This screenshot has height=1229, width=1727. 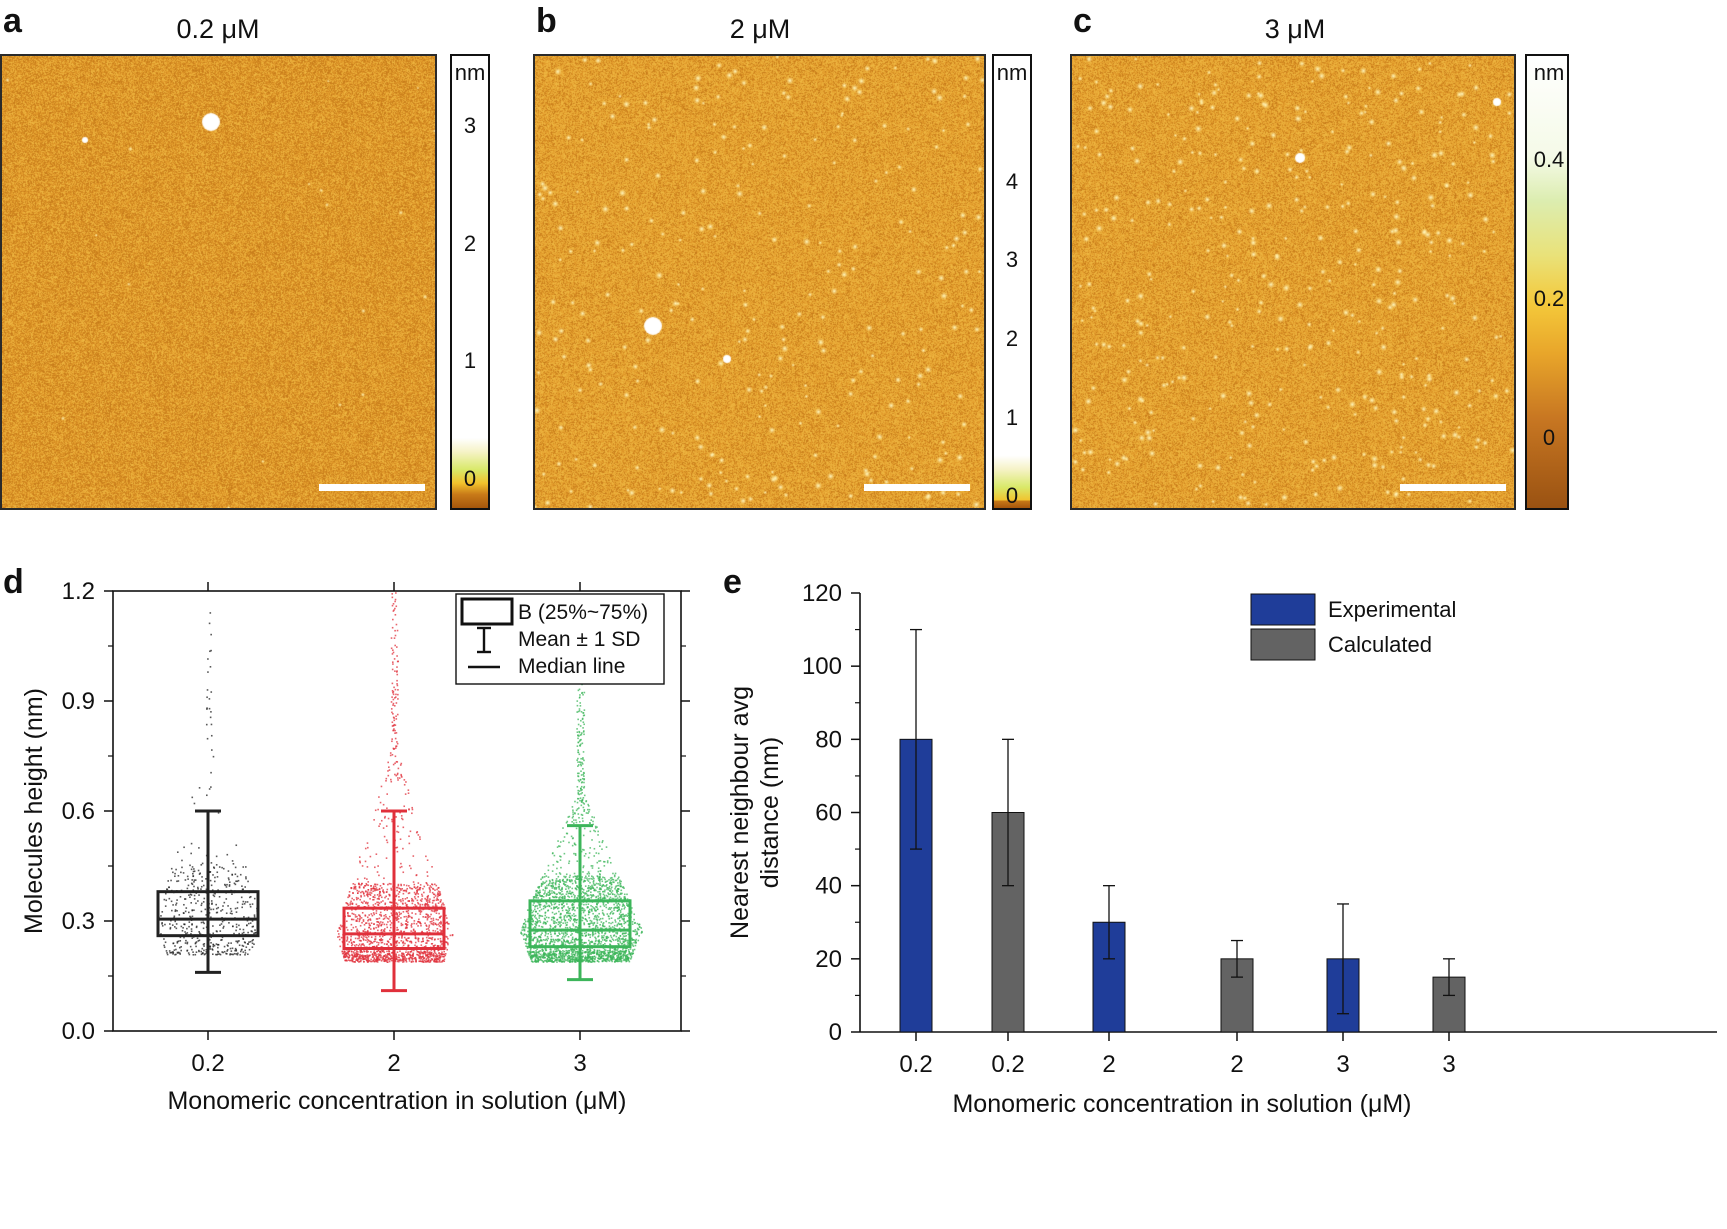 What do you see at coordinates (917, 487) in the screenshot?
I see `scale-bar-b` at bounding box center [917, 487].